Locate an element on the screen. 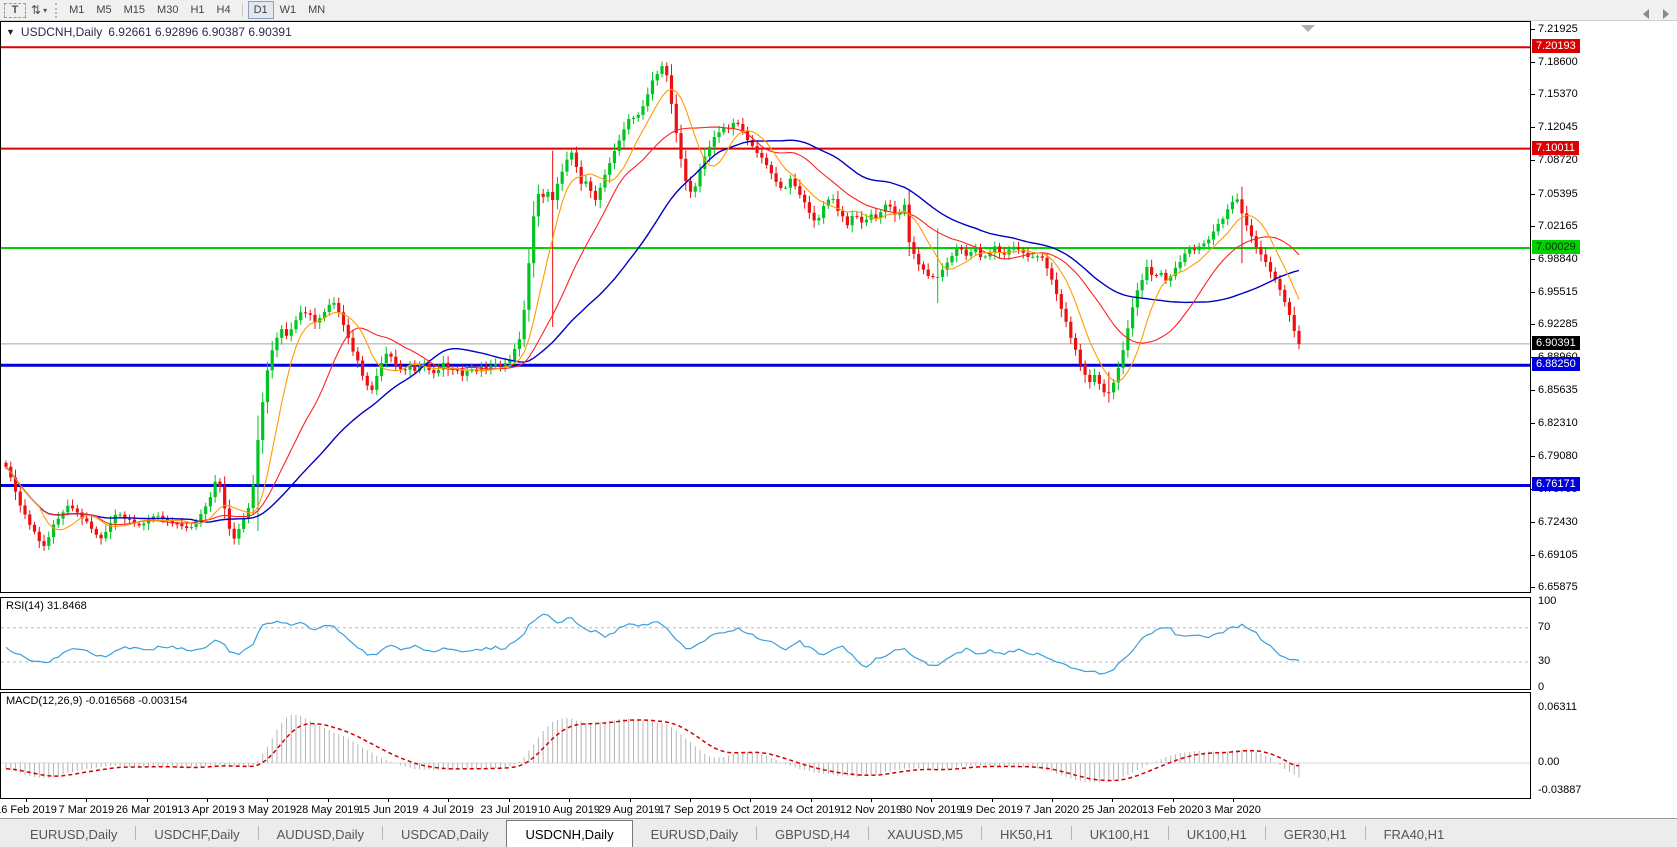  toolbar-separator is located at coordinates (242, 10).